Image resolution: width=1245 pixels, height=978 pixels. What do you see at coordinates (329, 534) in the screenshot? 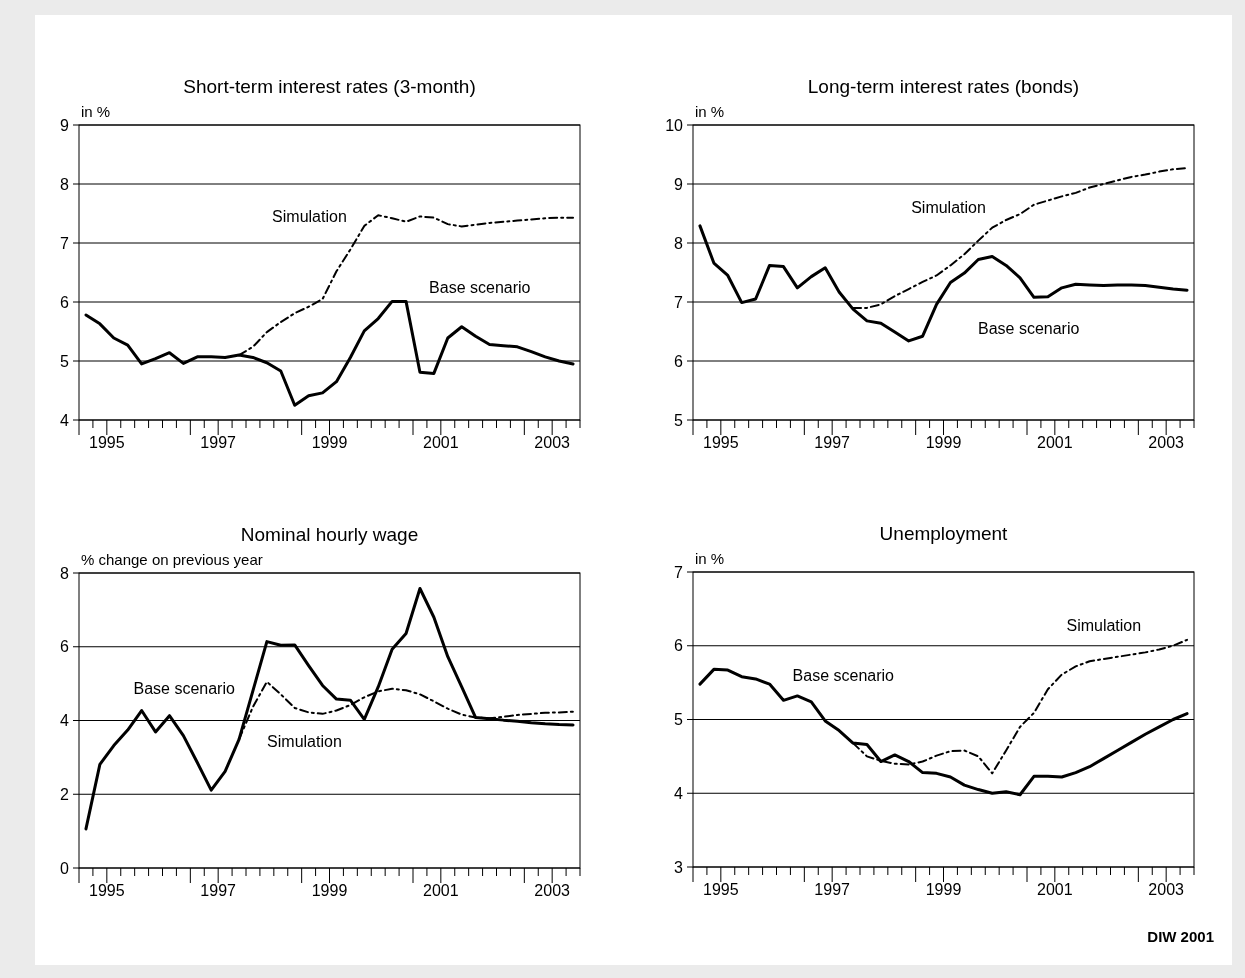
I see `chart-title: Nominal hourly wage` at bounding box center [329, 534].